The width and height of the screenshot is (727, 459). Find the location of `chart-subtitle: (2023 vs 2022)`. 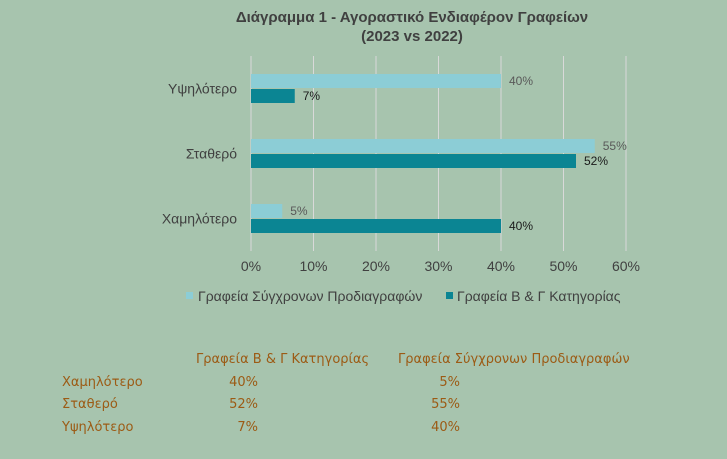

chart-subtitle: (2023 vs 2022) is located at coordinates (412, 36).